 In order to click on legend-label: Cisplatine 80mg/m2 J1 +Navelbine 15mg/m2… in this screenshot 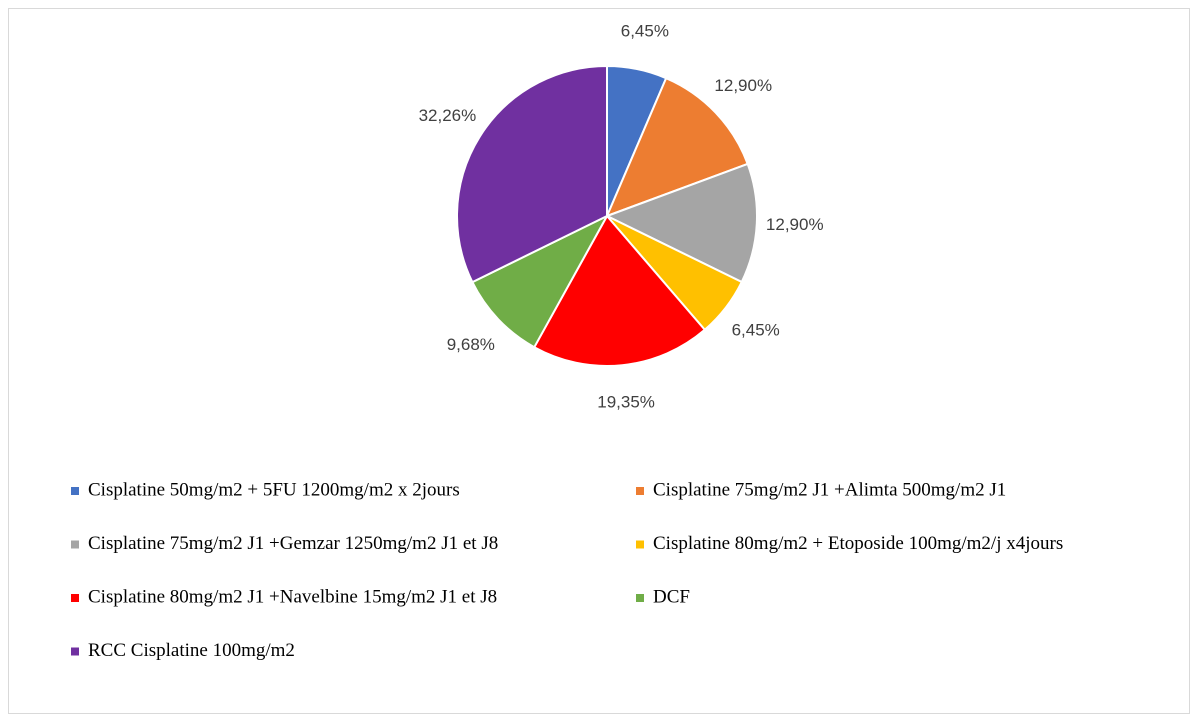, I will do `click(292, 596)`.